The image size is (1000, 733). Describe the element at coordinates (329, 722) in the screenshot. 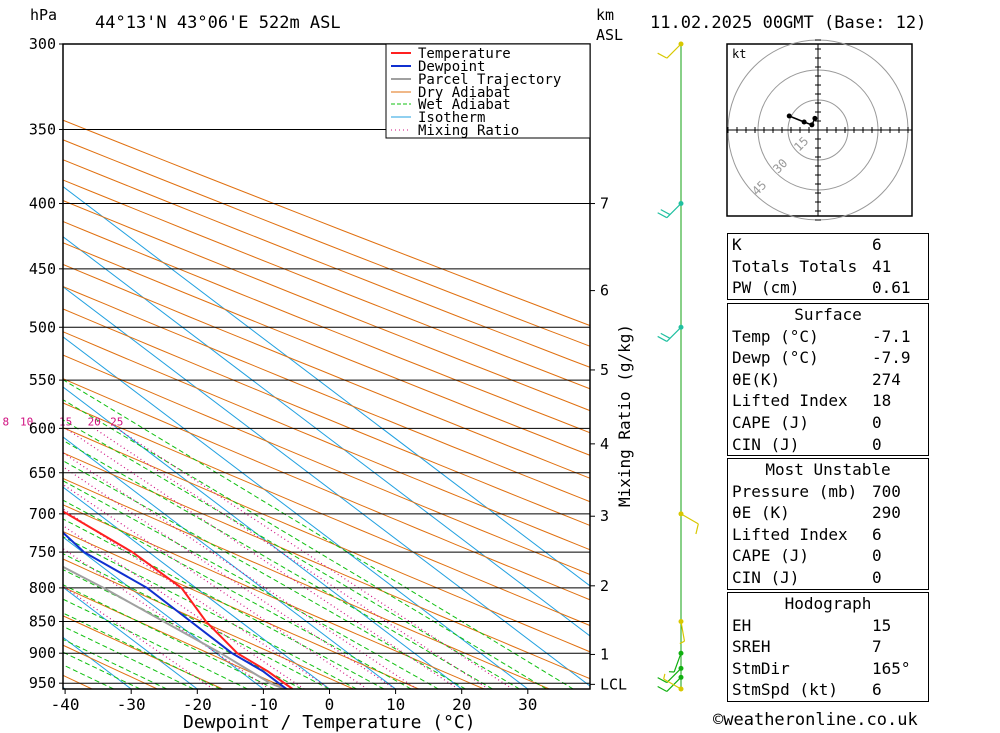

I see `x-axis-title: Dewpoint / Temperature (°C)` at that location.